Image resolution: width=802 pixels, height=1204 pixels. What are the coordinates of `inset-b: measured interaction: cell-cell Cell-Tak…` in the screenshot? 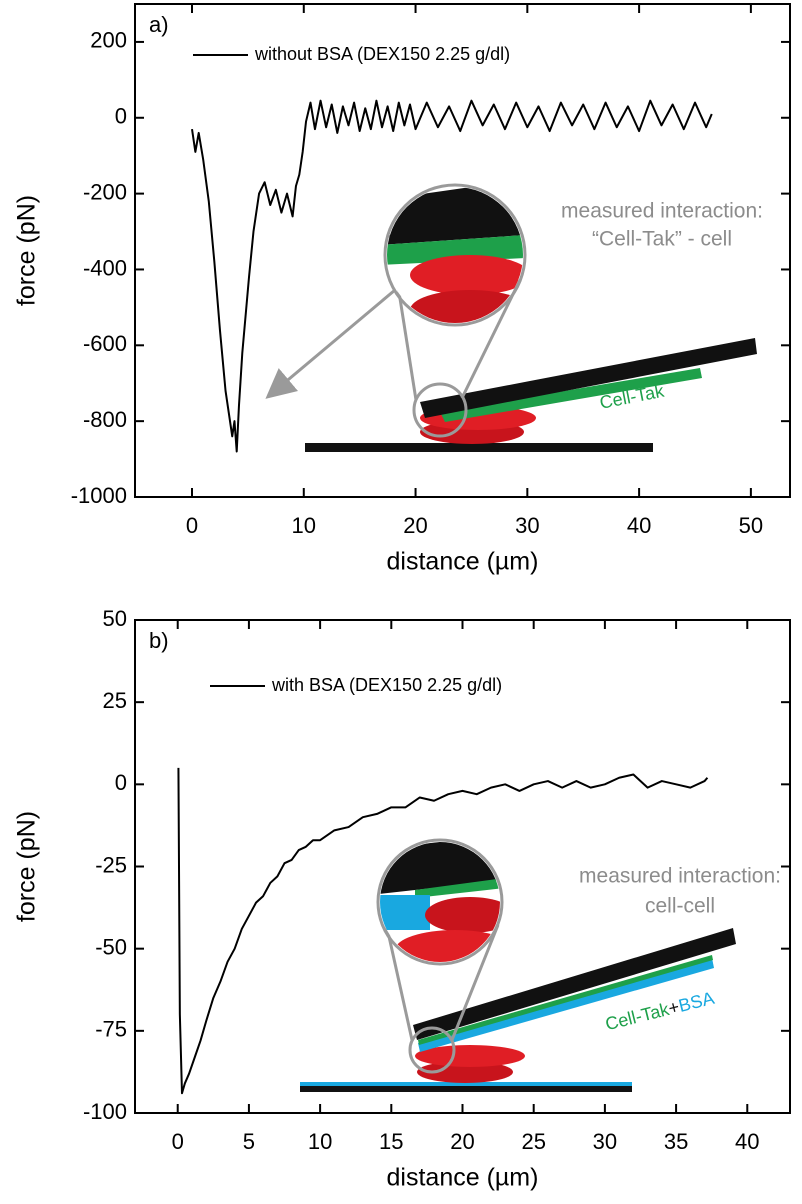 It's located at (540, 965).